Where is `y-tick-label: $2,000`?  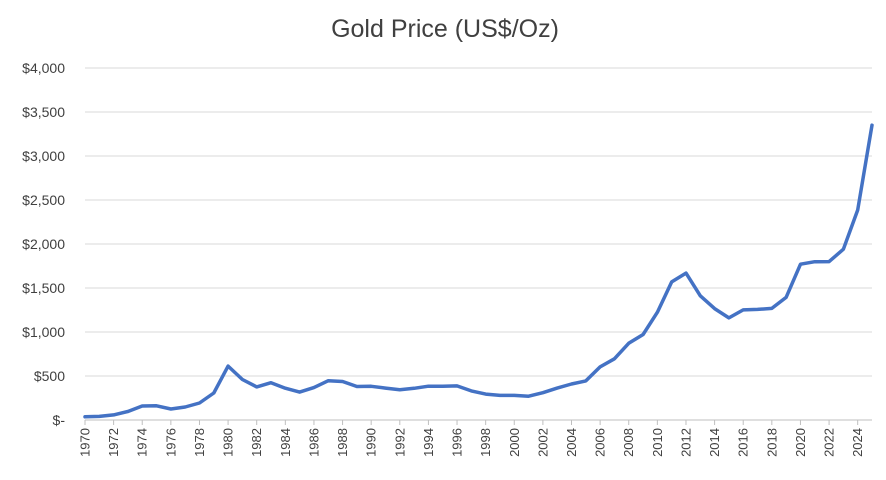
y-tick-label: $2,000 is located at coordinates (43, 244).